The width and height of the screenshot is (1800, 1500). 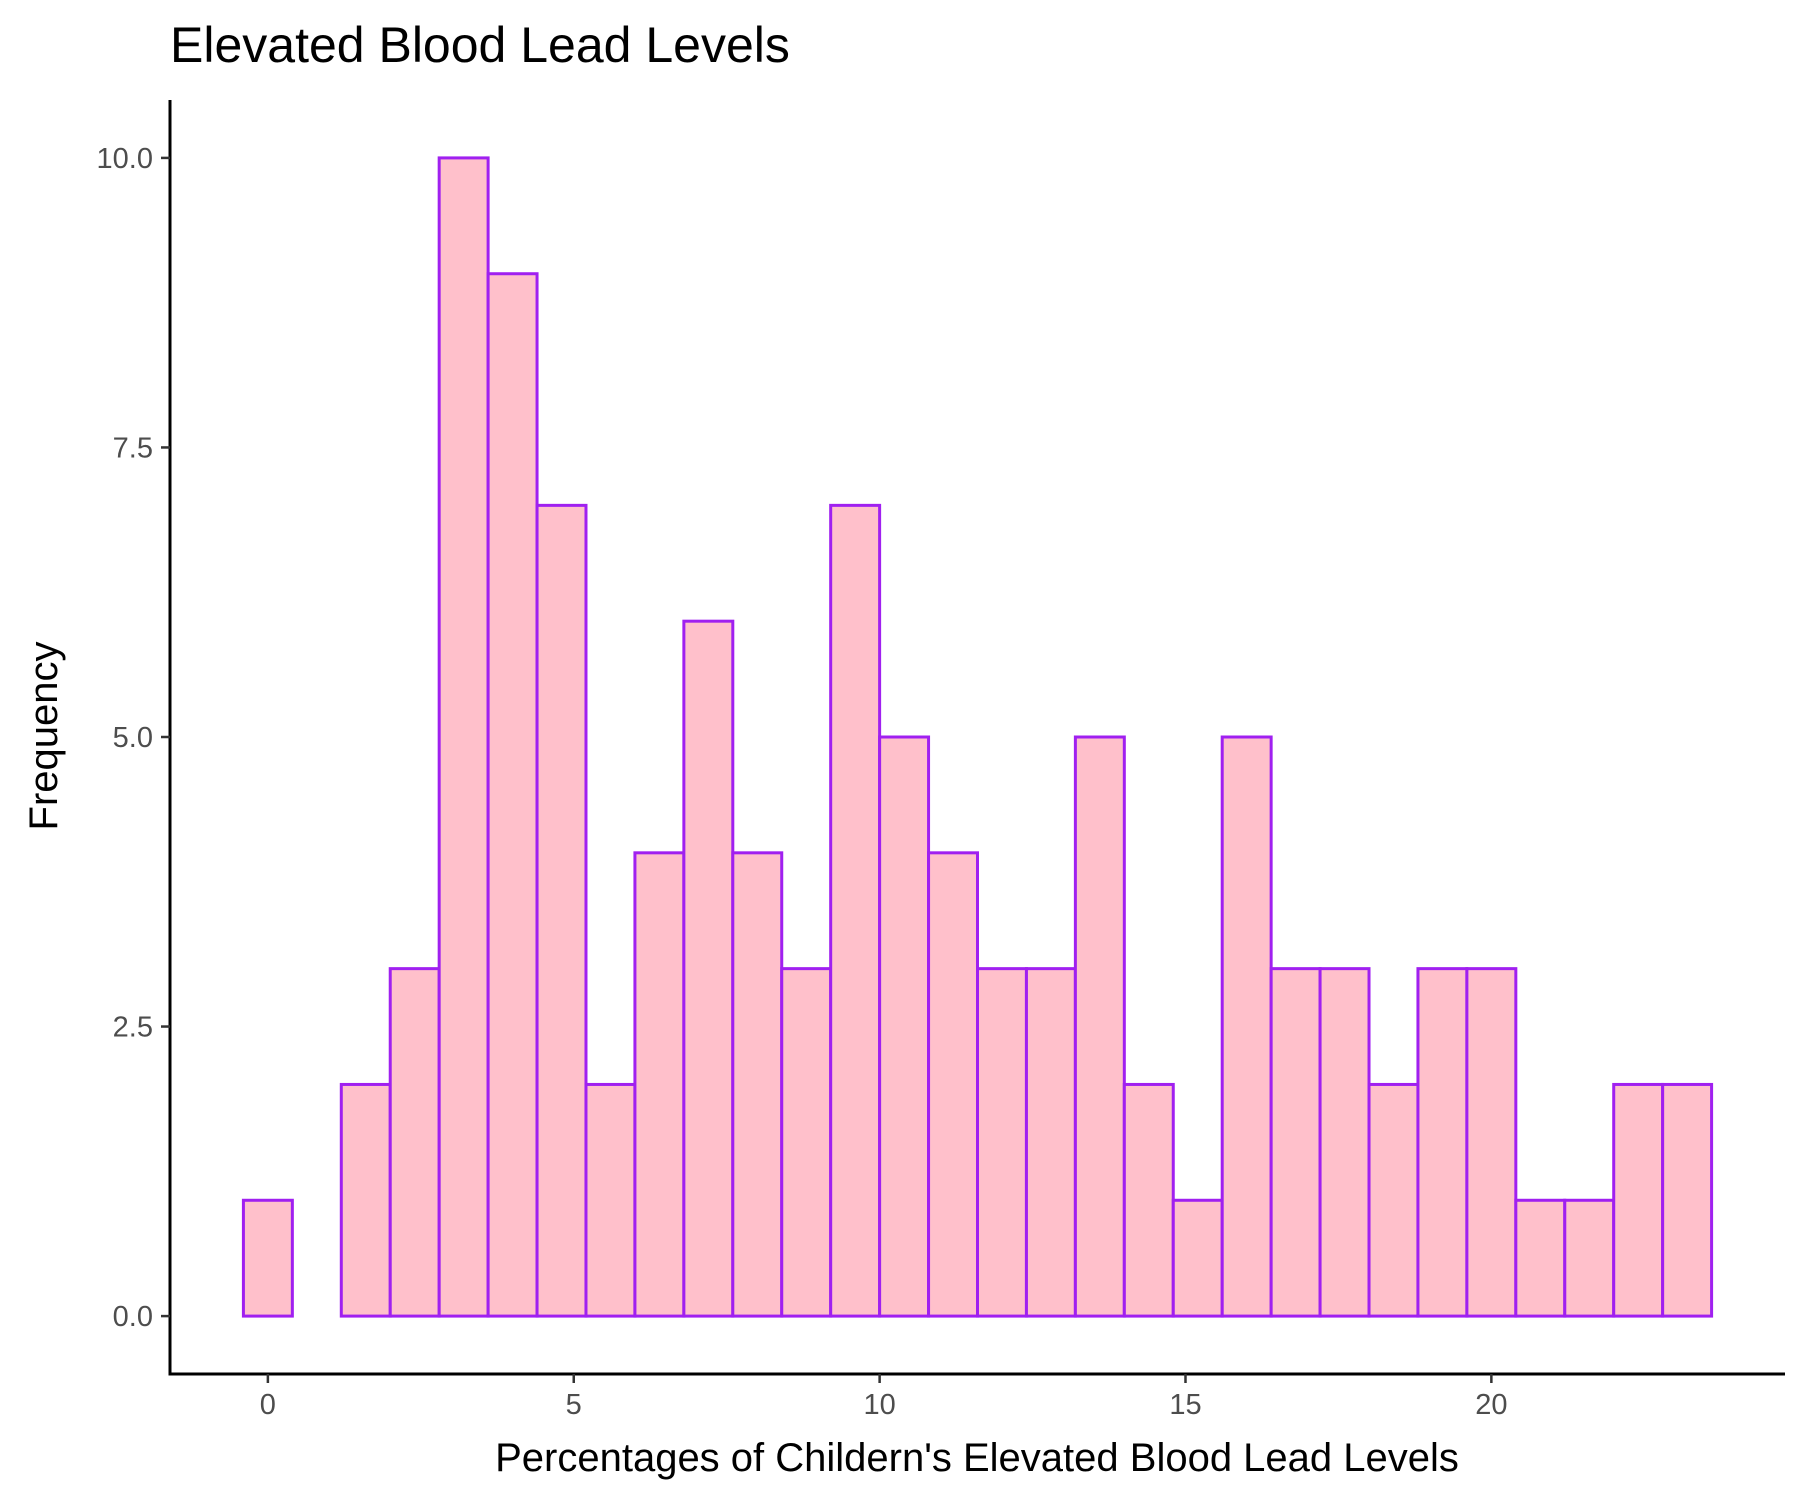 What do you see at coordinates (125, 159) in the screenshot?
I see `y-tick-label: 10.0` at bounding box center [125, 159].